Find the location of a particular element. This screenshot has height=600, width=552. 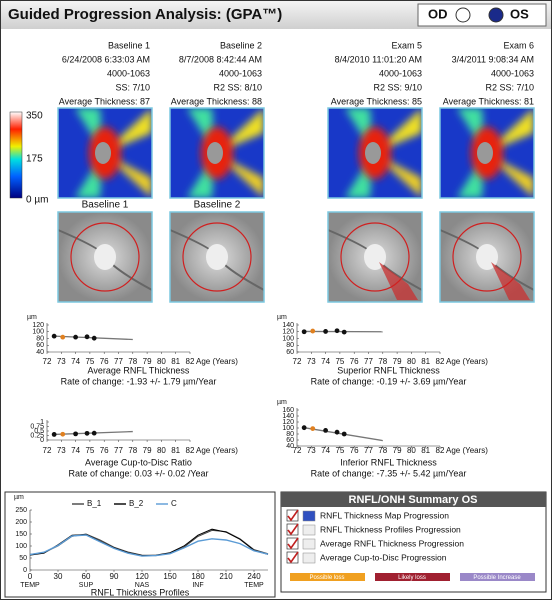

plot-title: Average Cup-to-Disc Ratio is located at coordinates (138, 462).